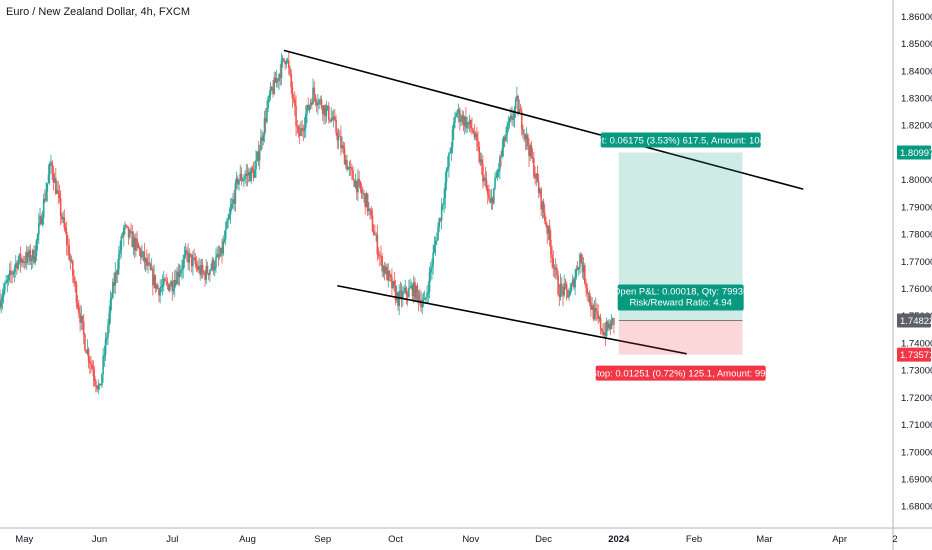 The width and height of the screenshot is (932, 550). What do you see at coordinates (172, 539) in the screenshot?
I see `time-tick-label: Jul` at bounding box center [172, 539].